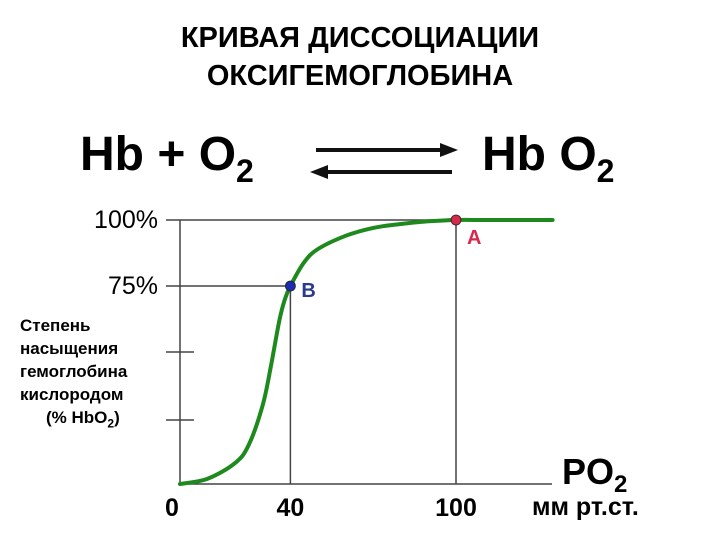 This screenshot has height=540, width=720. What do you see at coordinates (360, 76) in the screenshot?
I see `chart-title-line-2: ОКСИГЕМОГЛОБИНА` at bounding box center [360, 76].